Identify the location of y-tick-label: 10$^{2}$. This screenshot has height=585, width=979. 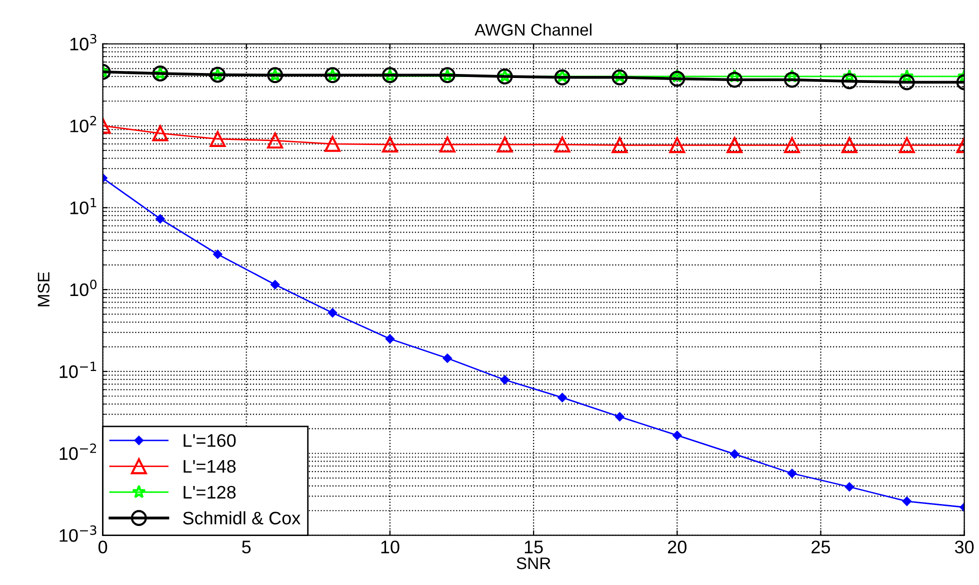
(83, 124).